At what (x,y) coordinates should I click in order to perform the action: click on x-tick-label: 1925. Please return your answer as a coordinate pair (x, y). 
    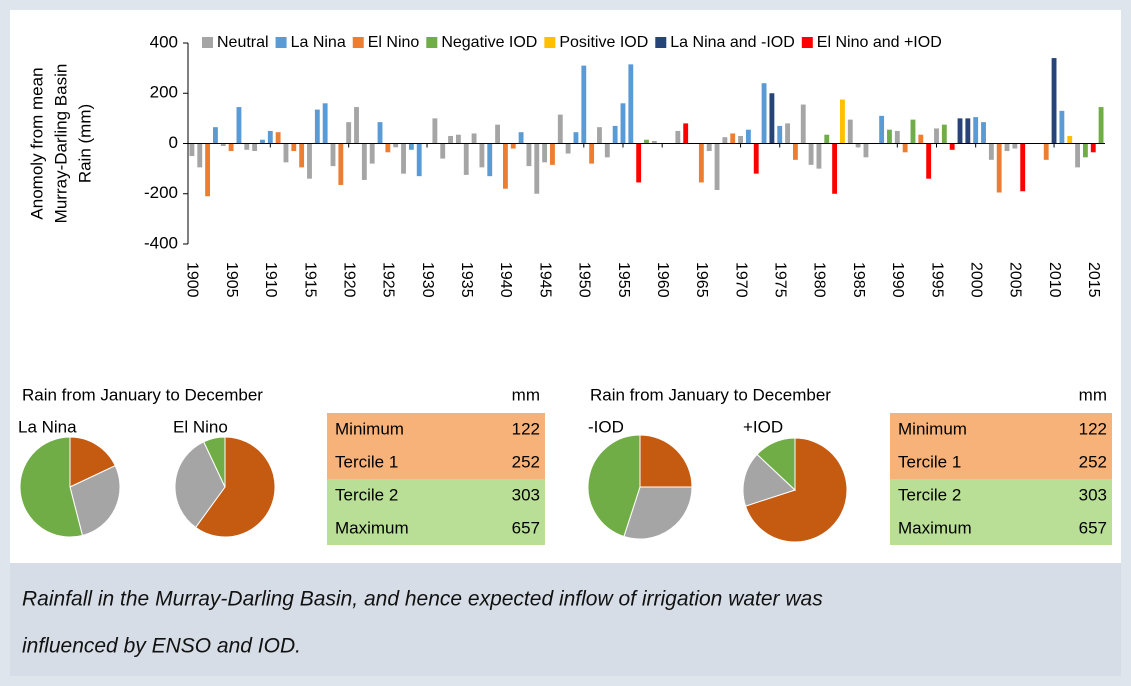
    Looking at the image, I should click on (388, 280).